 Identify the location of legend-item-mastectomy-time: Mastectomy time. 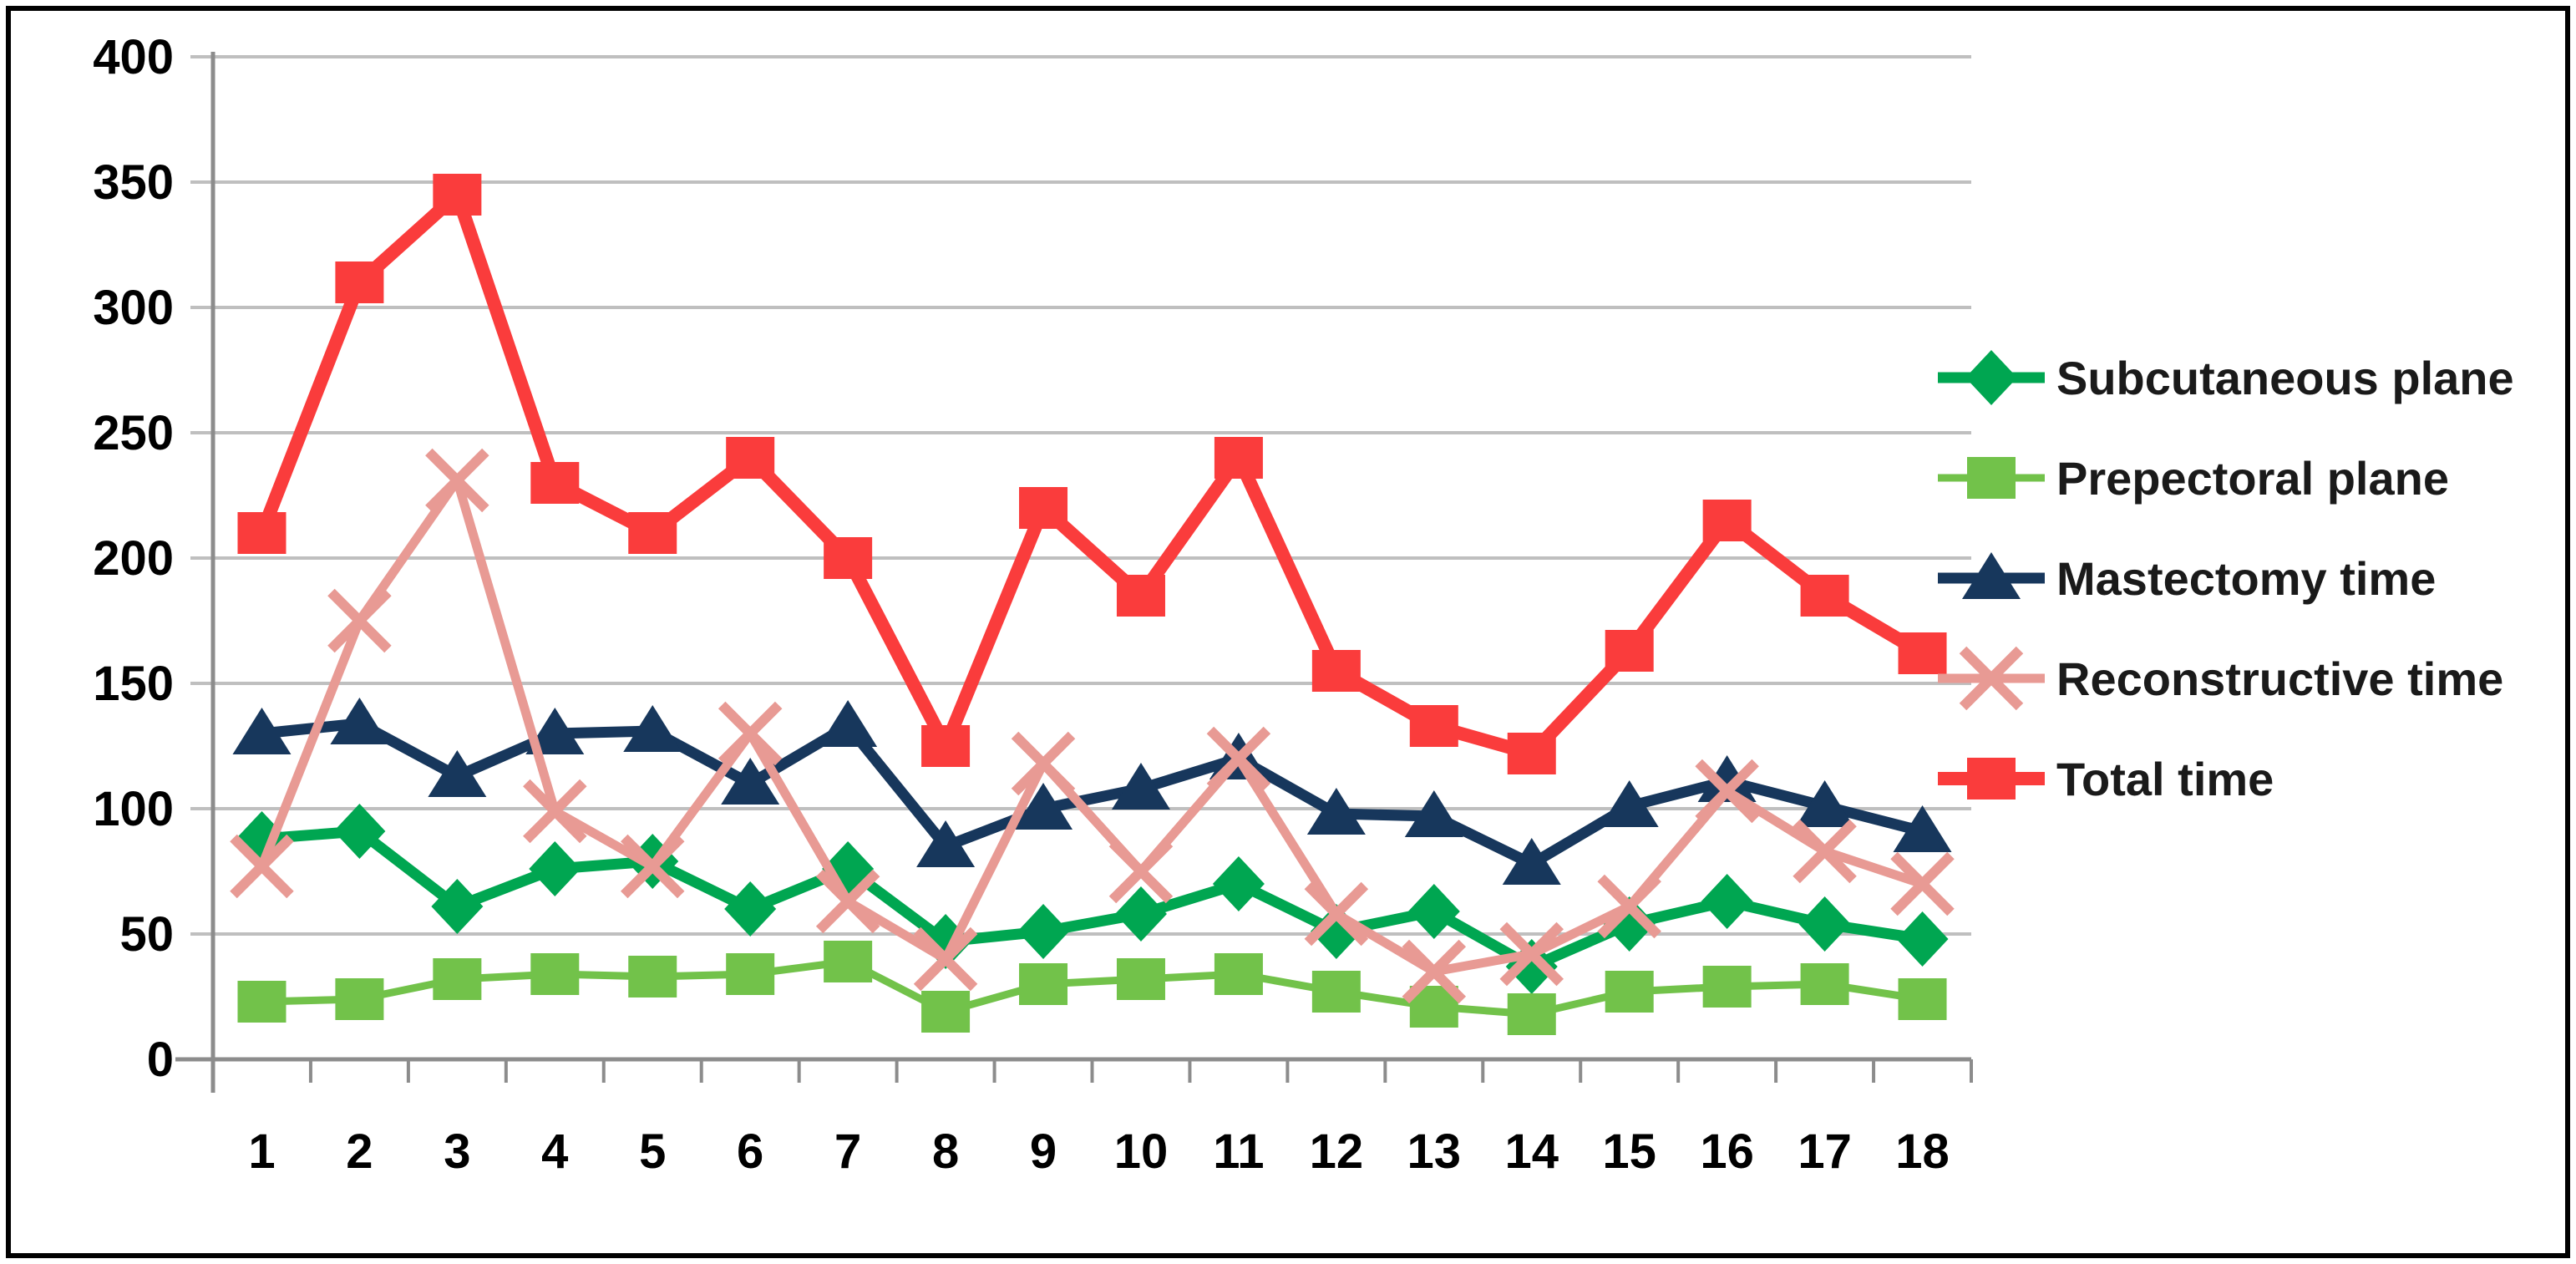
(2187, 578).